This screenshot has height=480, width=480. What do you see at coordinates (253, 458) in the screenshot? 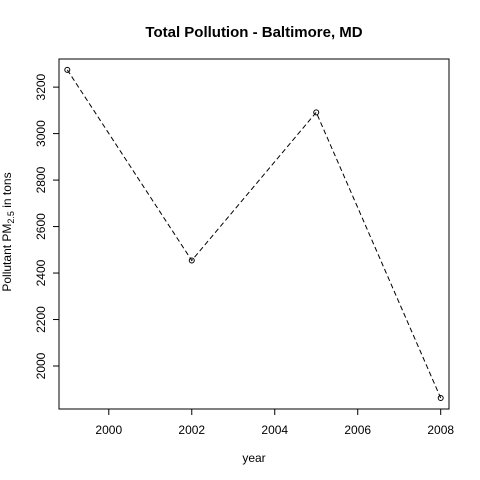
I see `x-axis-label: year` at bounding box center [253, 458].